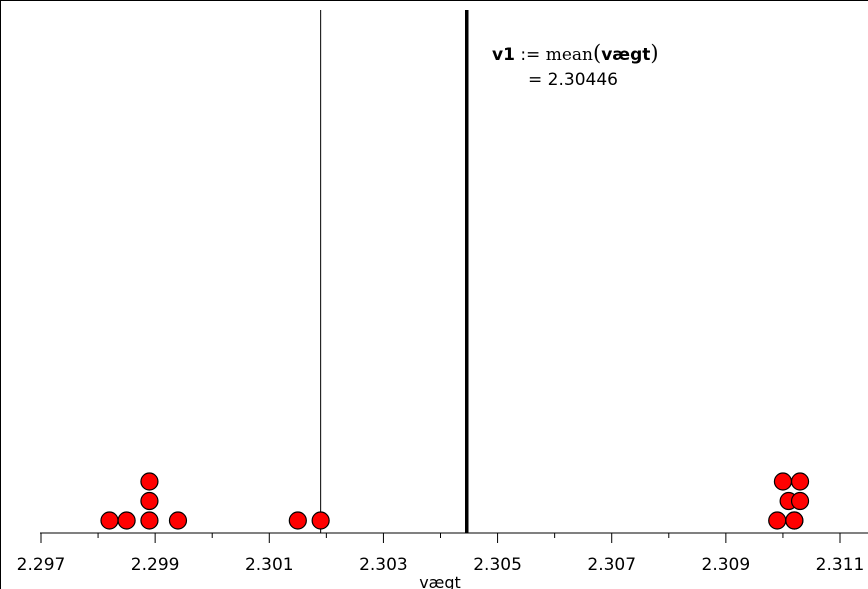 The image size is (868, 589). What do you see at coordinates (535, 80) in the screenshot?
I see `formula-equals: =` at bounding box center [535, 80].